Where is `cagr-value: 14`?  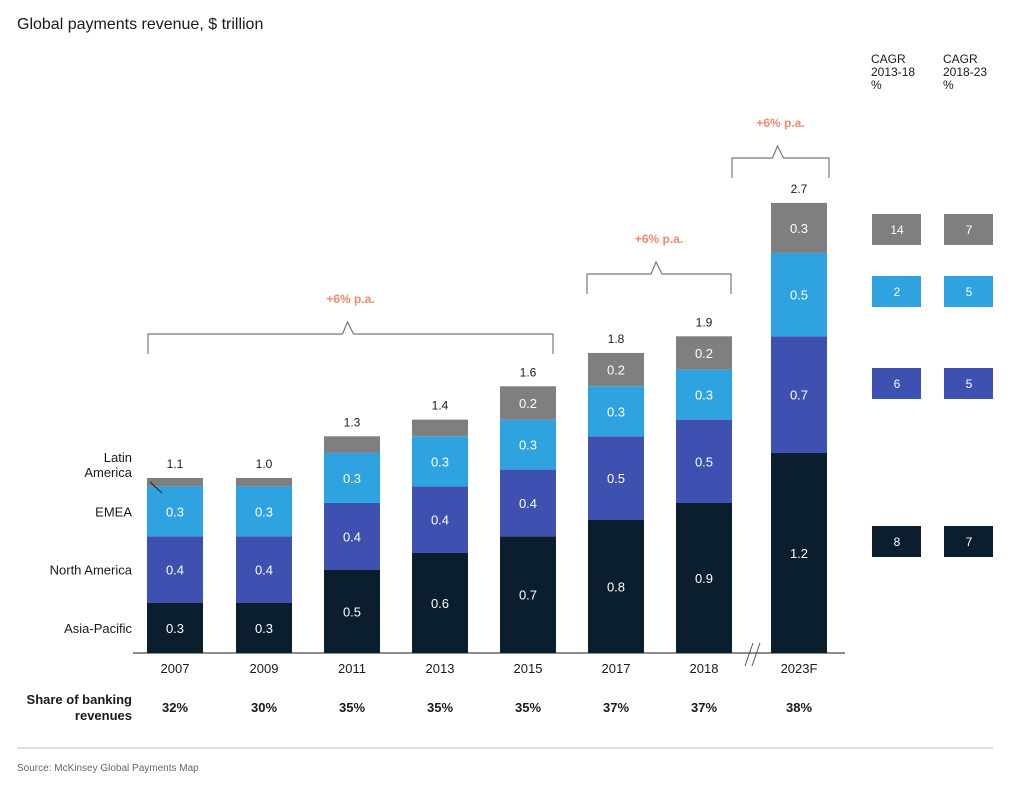
cagr-value: 14 is located at coordinates (897, 230).